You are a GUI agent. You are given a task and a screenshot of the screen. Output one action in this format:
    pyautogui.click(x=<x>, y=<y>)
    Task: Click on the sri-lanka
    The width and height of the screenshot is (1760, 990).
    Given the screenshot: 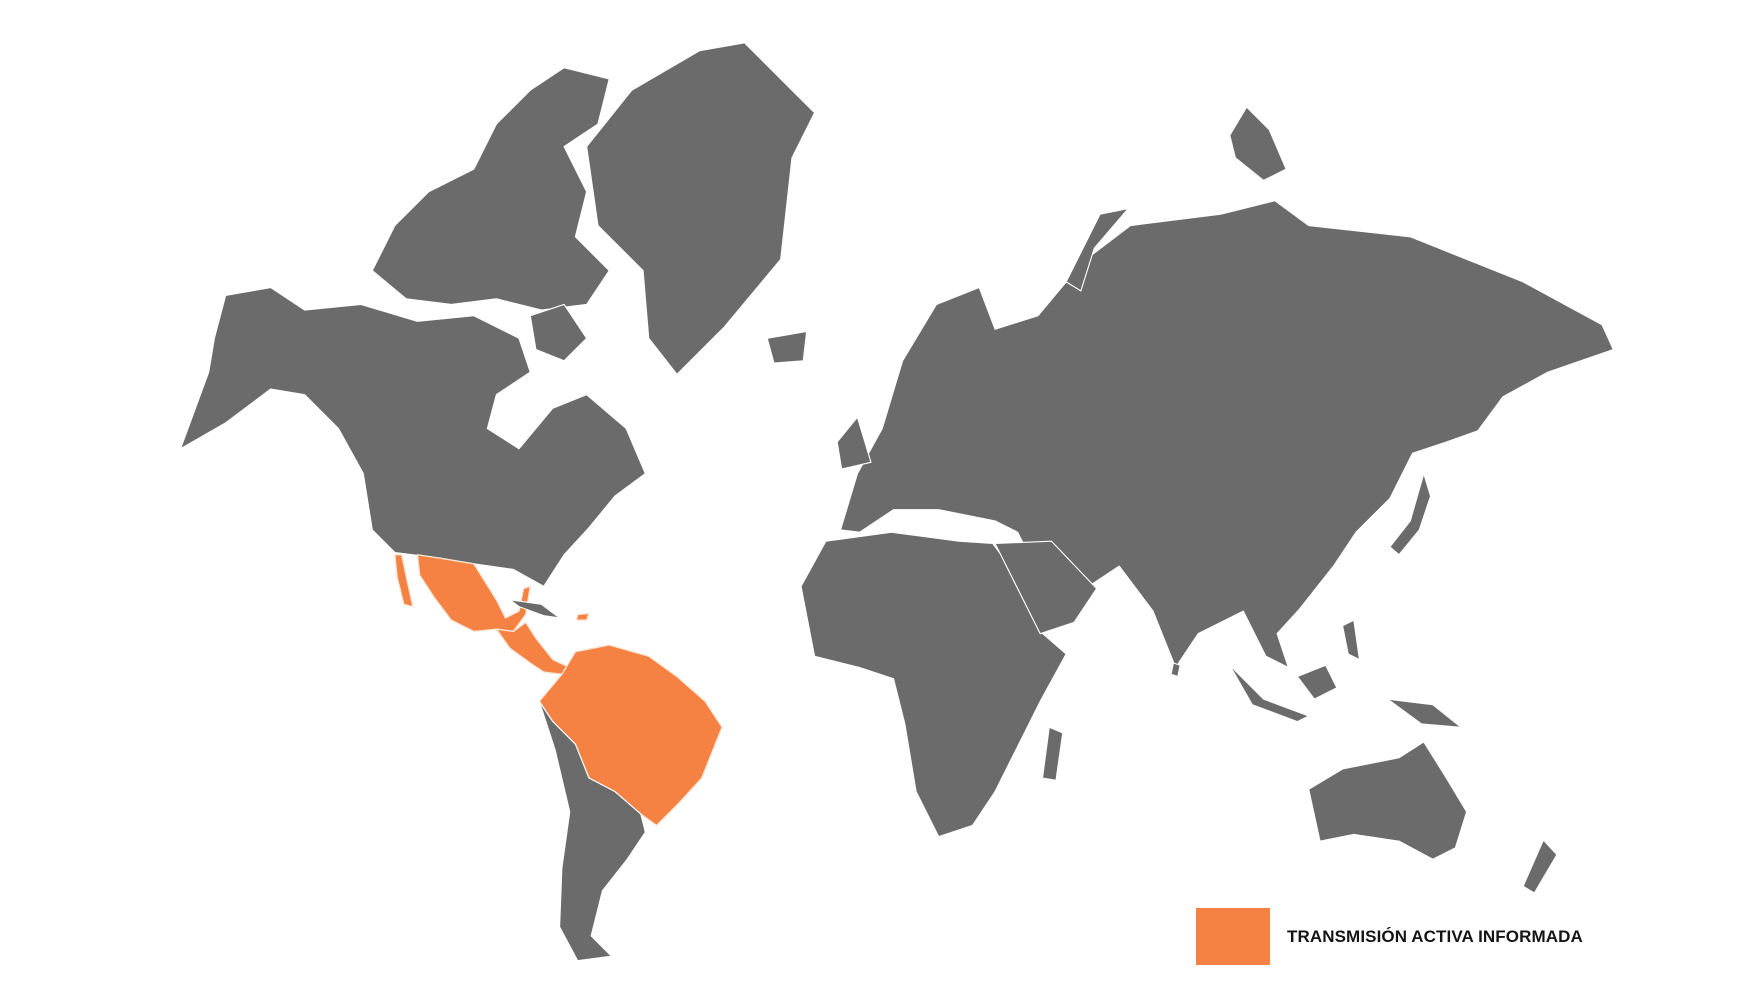 What is the action you would take?
    pyautogui.click(x=1175, y=670)
    